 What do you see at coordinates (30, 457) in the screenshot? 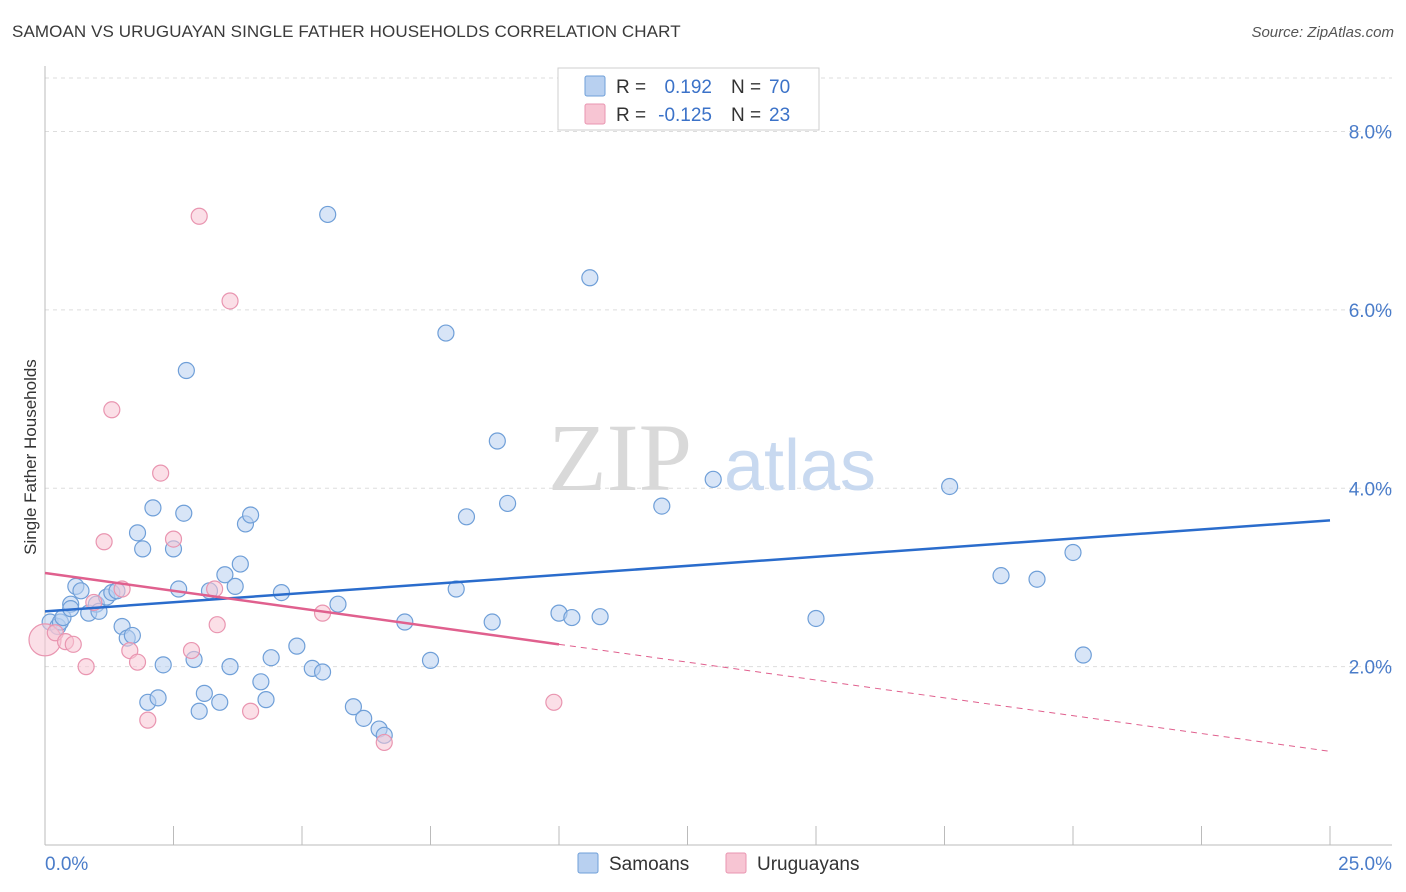
I see `y-axis-label: Single Father Households` at bounding box center [30, 457].